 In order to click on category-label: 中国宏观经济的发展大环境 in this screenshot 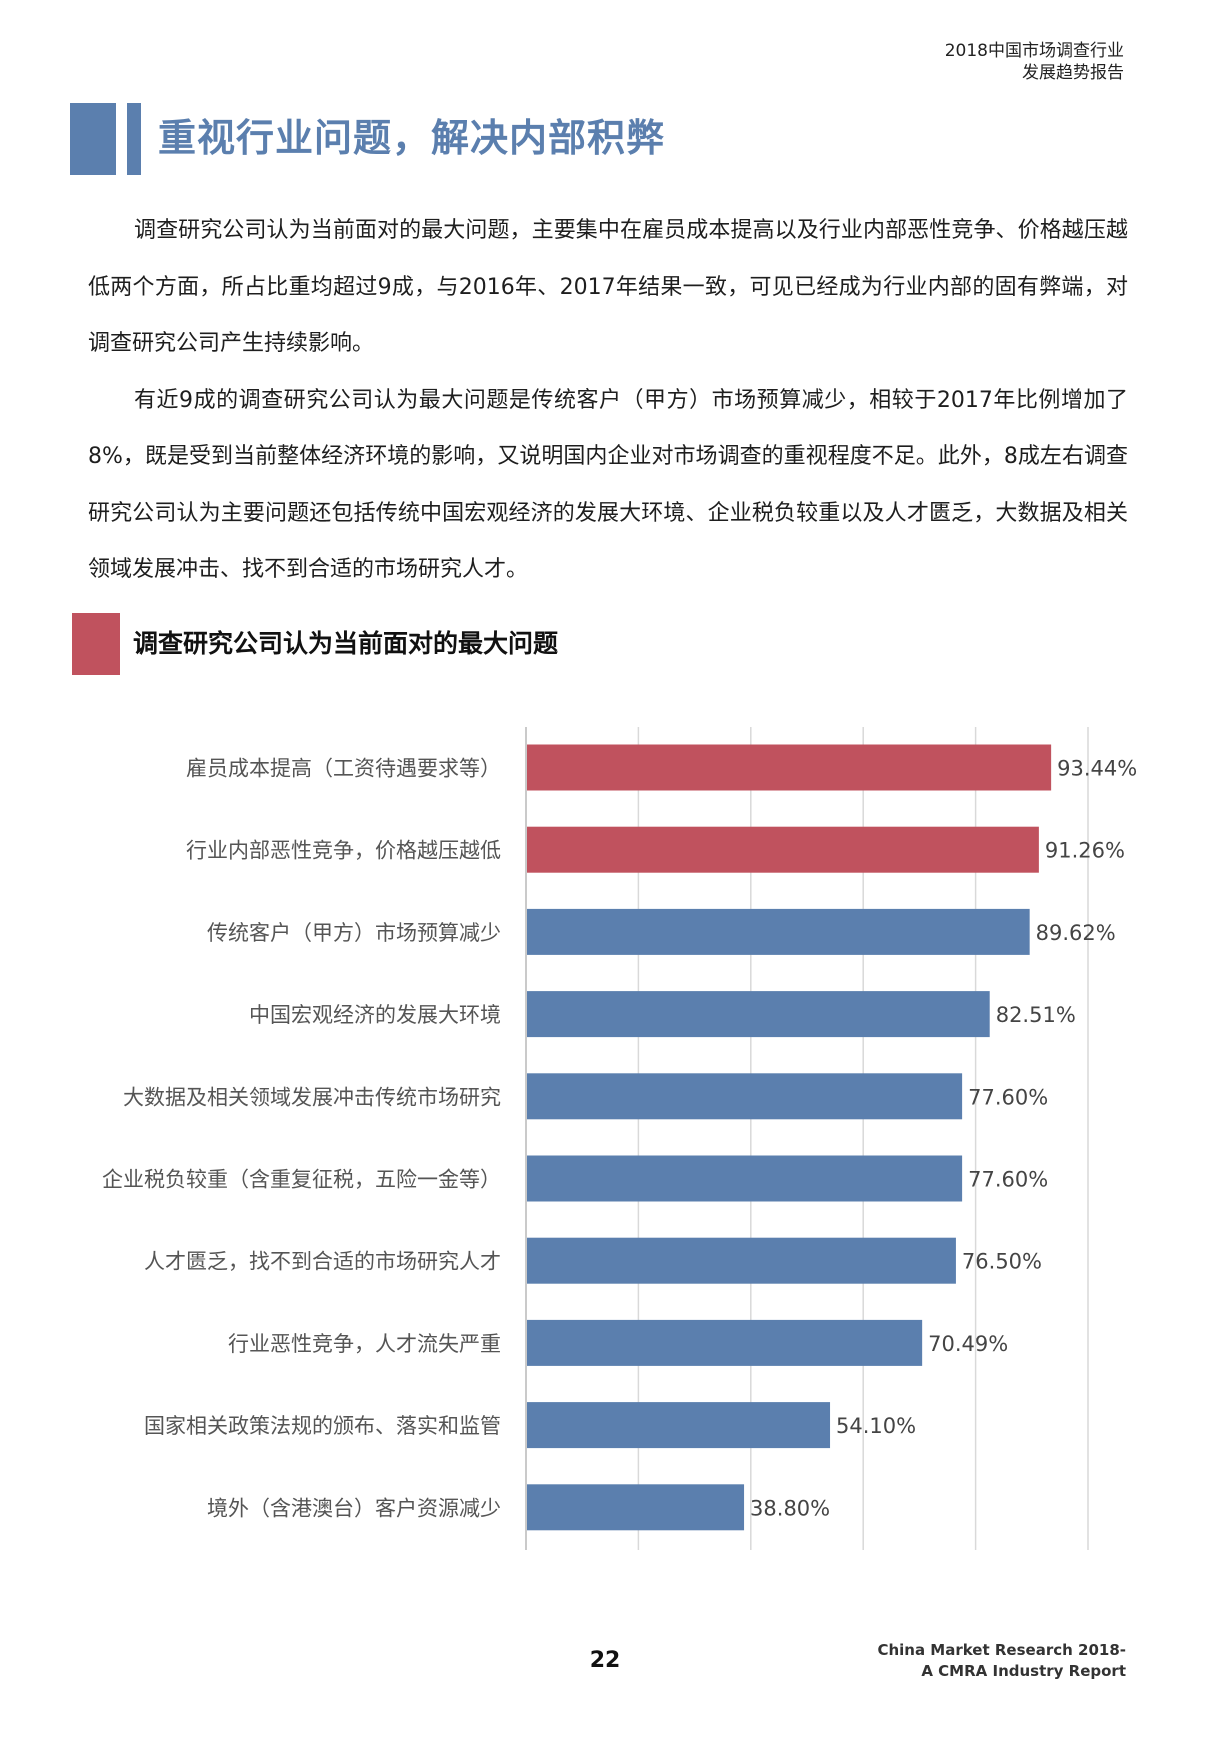, I will do `click(375, 1015)`.